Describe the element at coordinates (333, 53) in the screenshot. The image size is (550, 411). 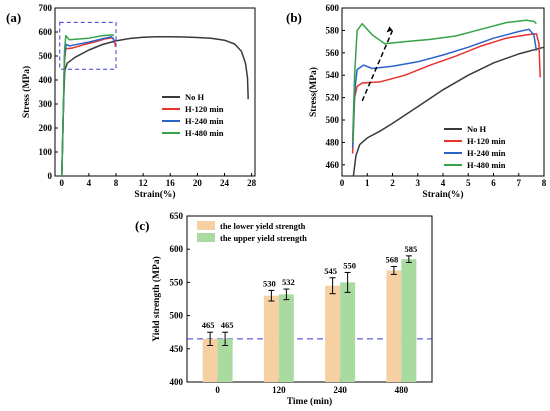
I see `y-tick-label: 560` at that location.